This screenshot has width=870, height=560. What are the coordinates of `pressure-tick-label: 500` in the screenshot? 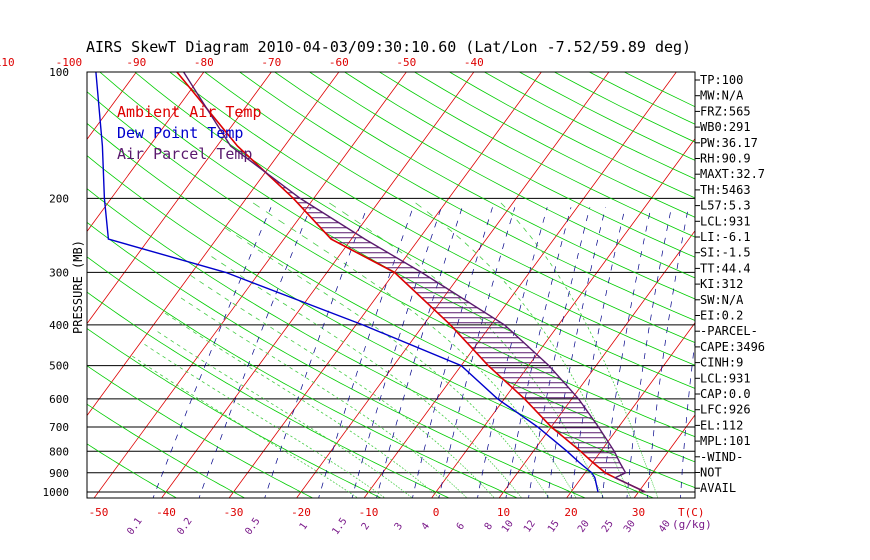 It's located at (59, 366).